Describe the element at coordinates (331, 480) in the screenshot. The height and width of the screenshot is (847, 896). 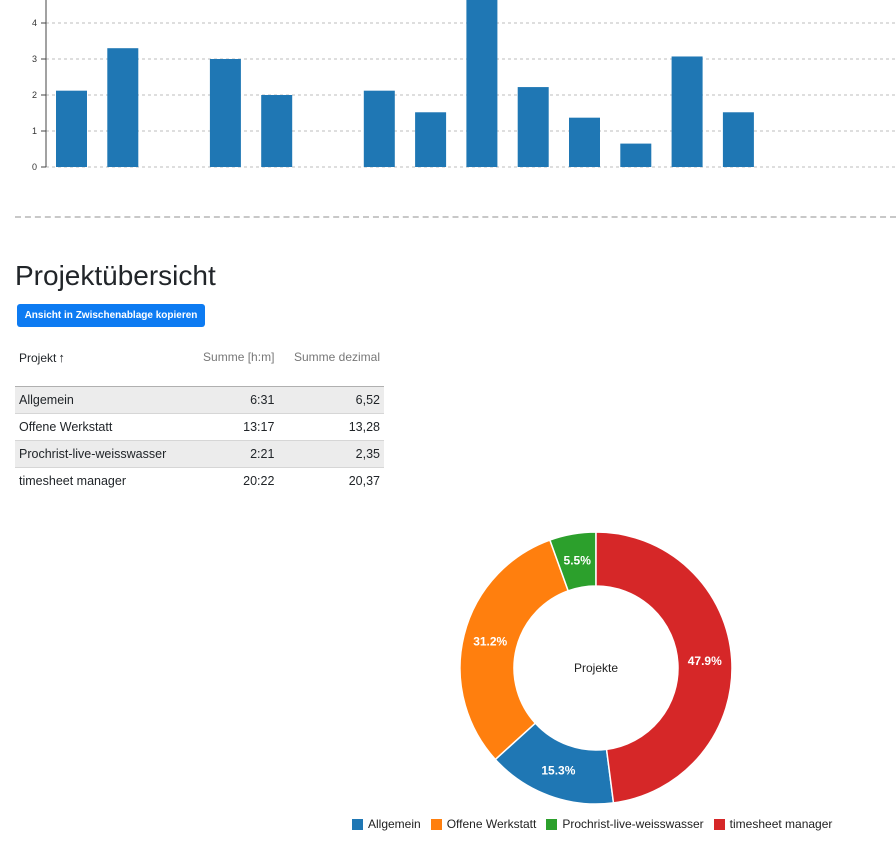
I see `cell-sum-decimal: 20,37` at that location.